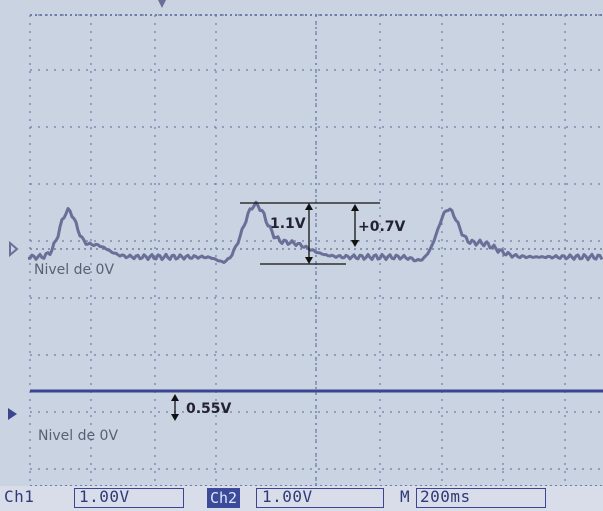 This screenshot has width=603, height=511. What do you see at coordinates (224, 498) in the screenshot?
I see `ch2-label: Ch2` at bounding box center [224, 498].